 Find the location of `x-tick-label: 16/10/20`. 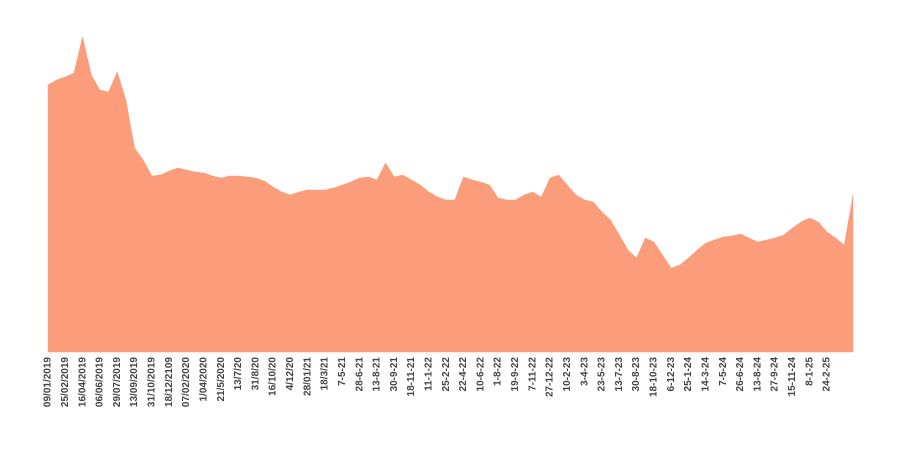

x-tick-label: 16/10/20 is located at coordinates (273, 376).